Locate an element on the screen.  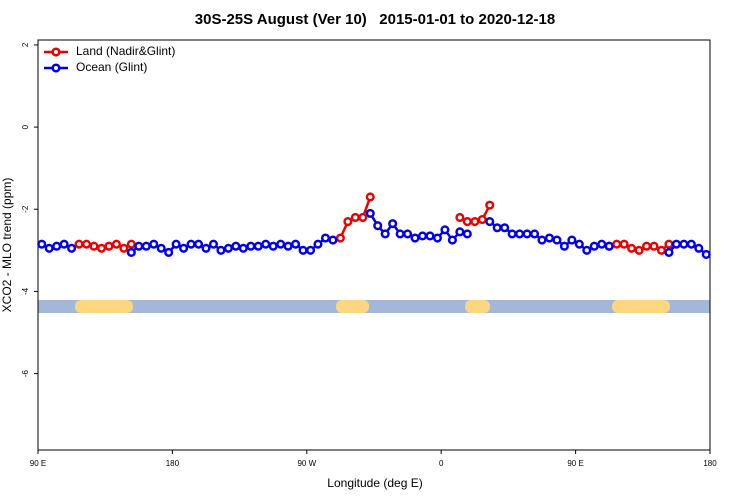
surface-band is located at coordinates (374, 306).